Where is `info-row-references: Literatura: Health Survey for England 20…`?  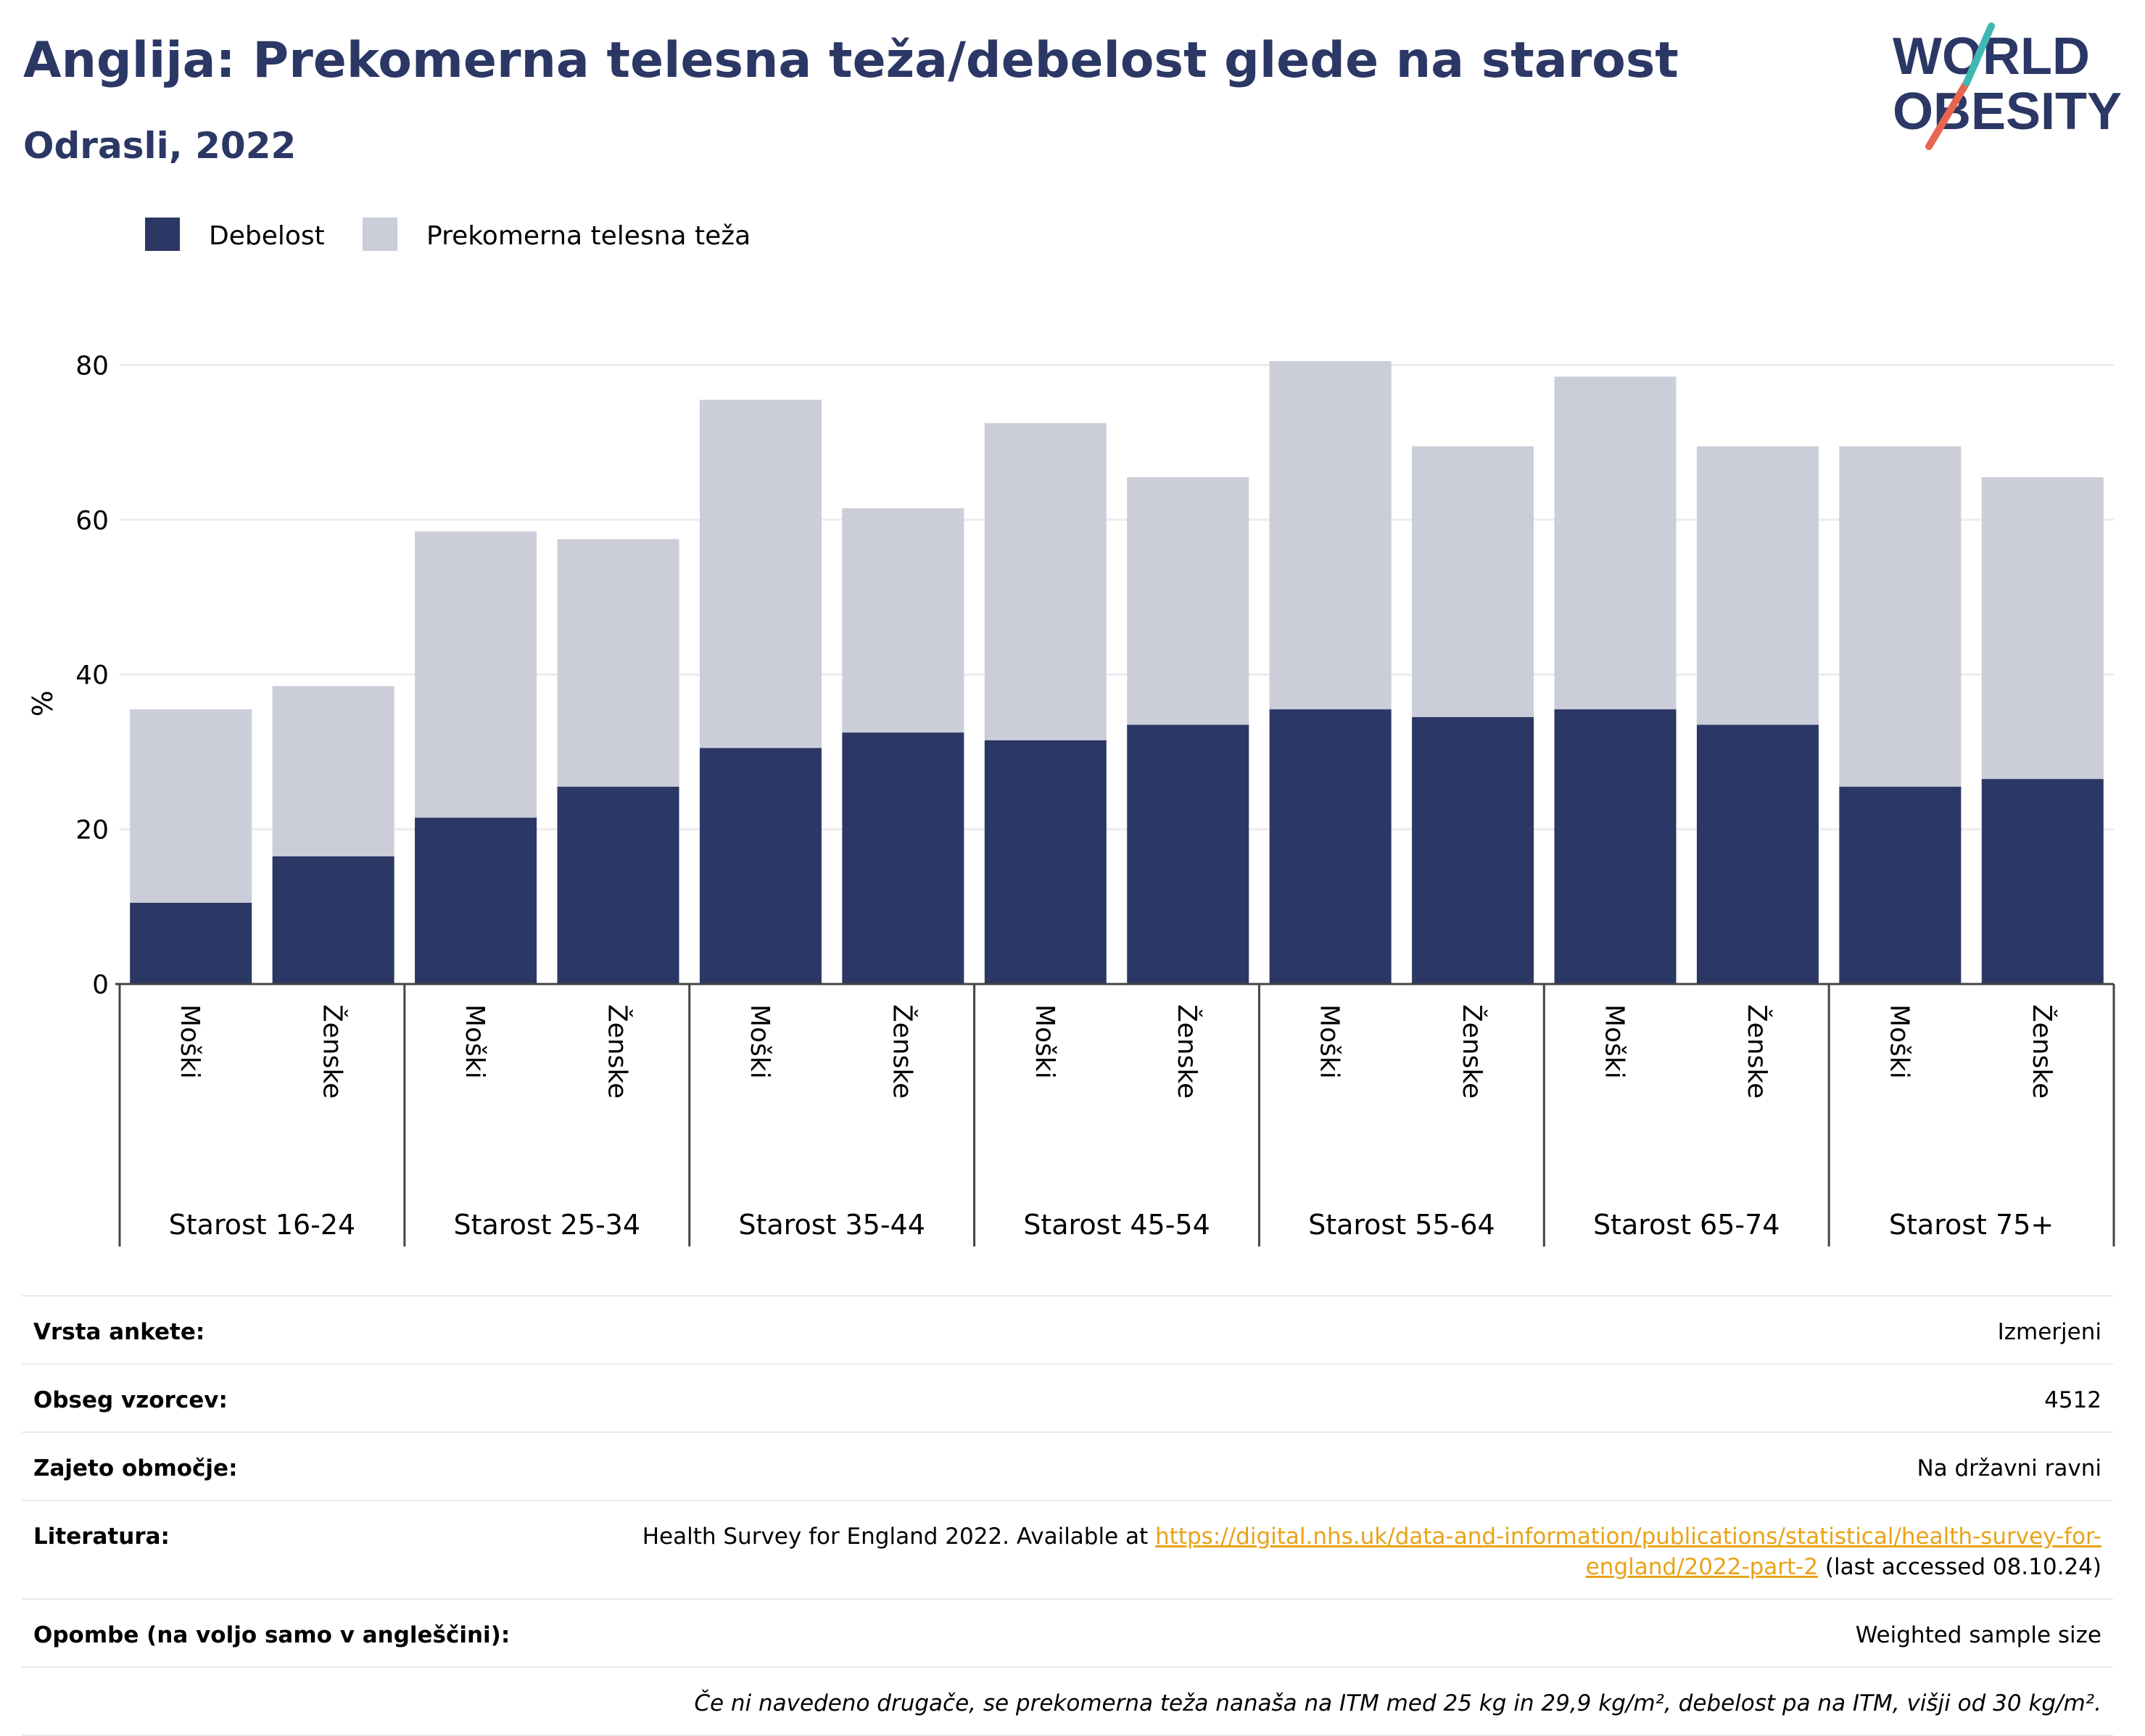 info-row-references: Literatura: Health Survey for England 20… is located at coordinates (1067, 1550).